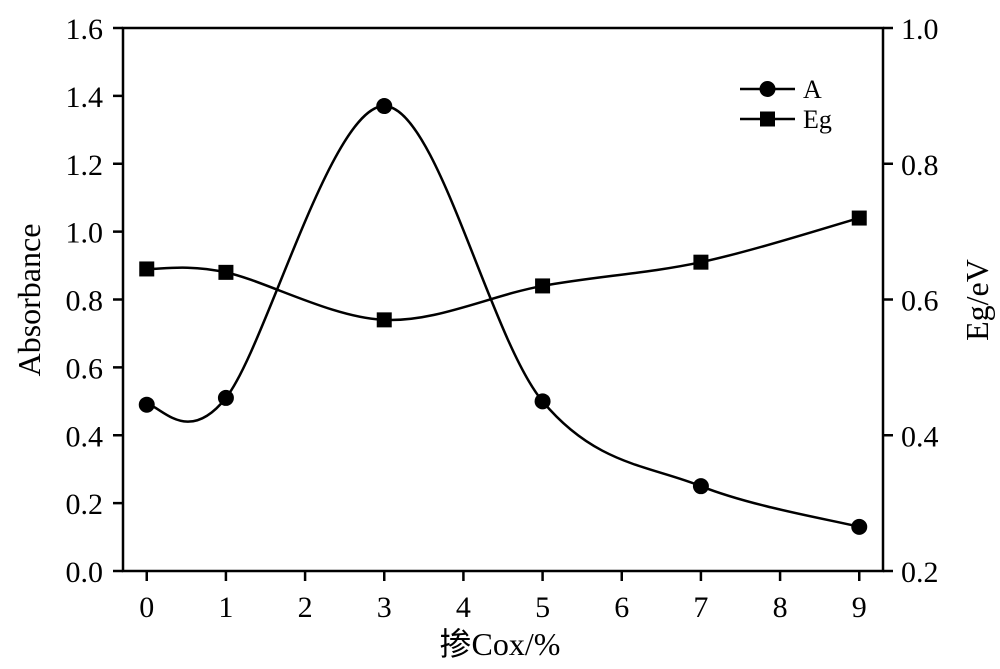 This screenshot has height=669, width=1000. Describe the element at coordinates (817, 119) in the screenshot. I see `legend-label-eg: Eg` at that location.